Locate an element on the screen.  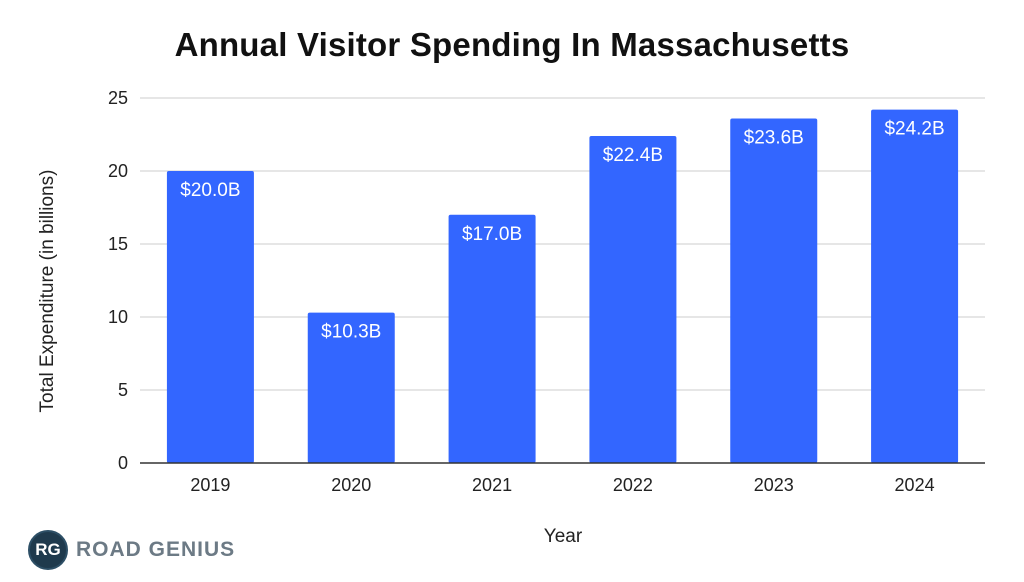
y-tick-label: 10 is located at coordinates (118, 317).